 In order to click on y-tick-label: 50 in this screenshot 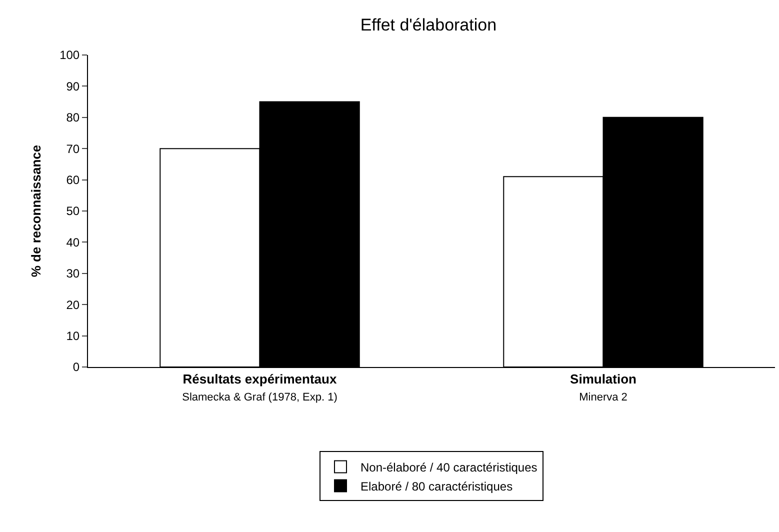, I will do `click(73, 211)`.